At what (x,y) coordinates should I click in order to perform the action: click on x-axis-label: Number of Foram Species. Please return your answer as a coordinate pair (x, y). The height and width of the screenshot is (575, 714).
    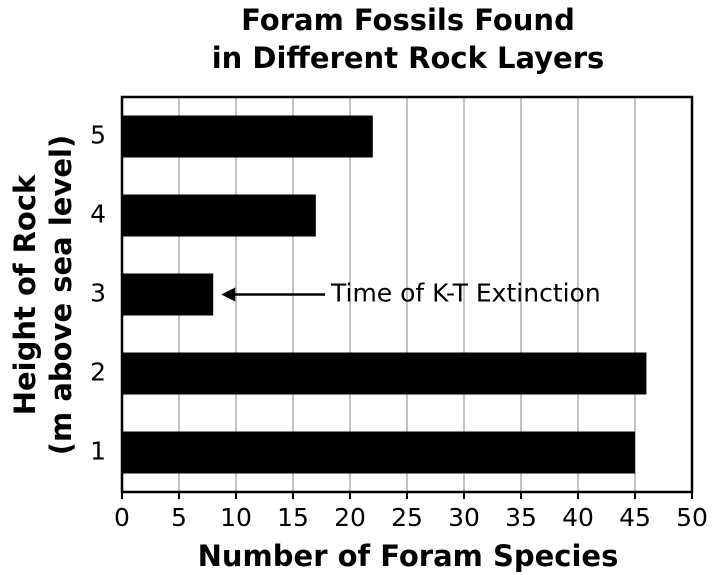
    Looking at the image, I should click on (408, 556).